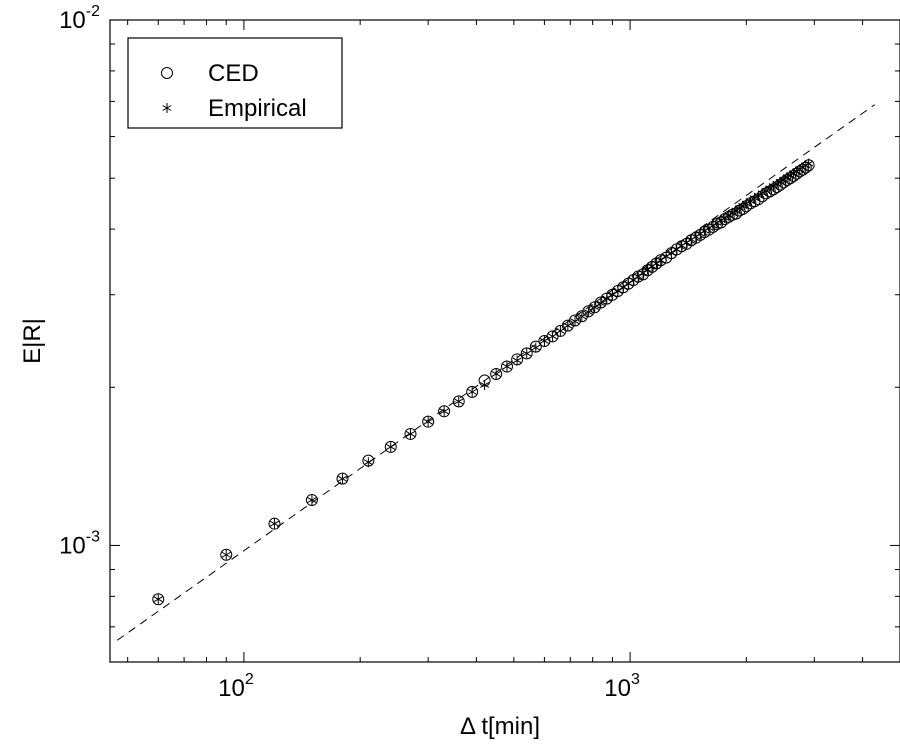 The height and width of the screenshot is (746, 900). I want to click on y-tick-label: 10⁻², so click(79, 18).